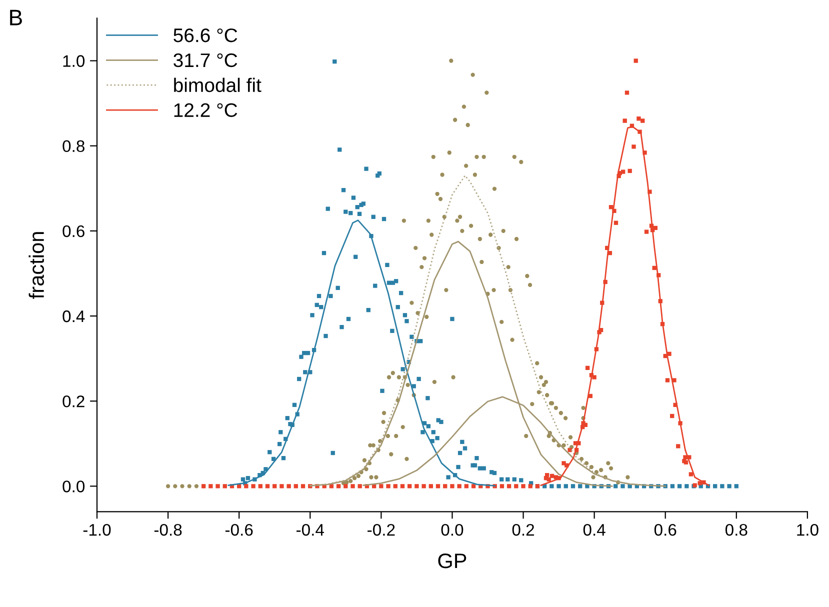 The image size is (829, 607). What do you see at coordinates (452, 560) in the screenshot?
I see `x-axis-title: GP` at bounding box center [452, 560].